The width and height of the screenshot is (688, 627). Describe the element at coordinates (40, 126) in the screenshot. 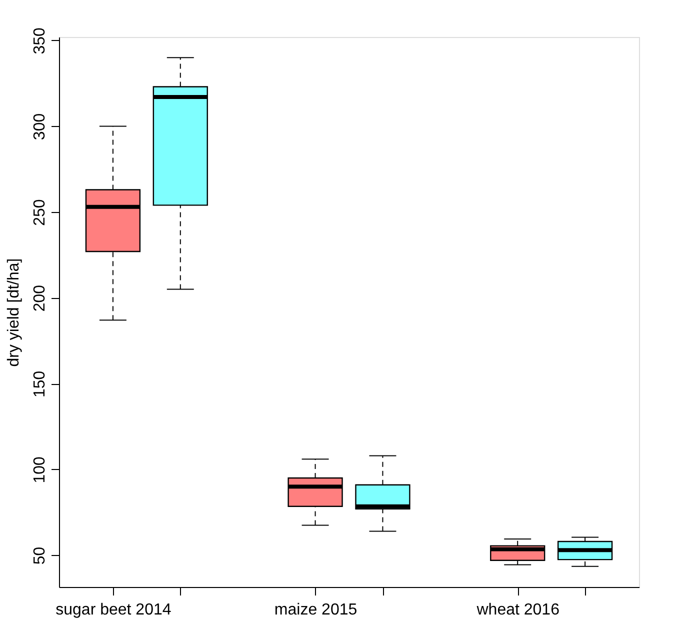

I see `y-tick-label: 300` at that location.